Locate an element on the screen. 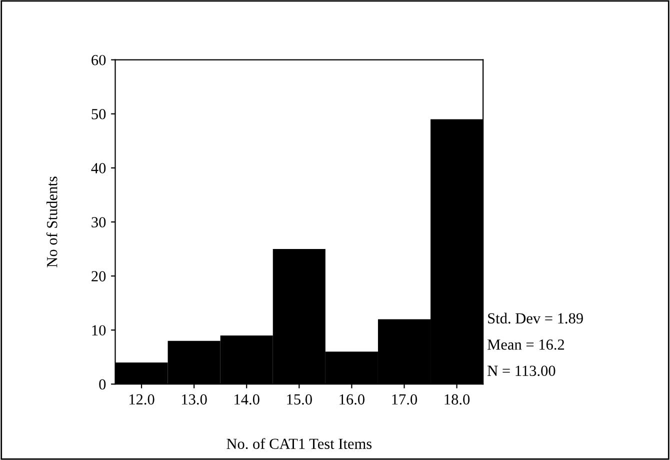 The image size is (670, 460). x-tick-label: 14.0 is located at coordinates (247, 399).